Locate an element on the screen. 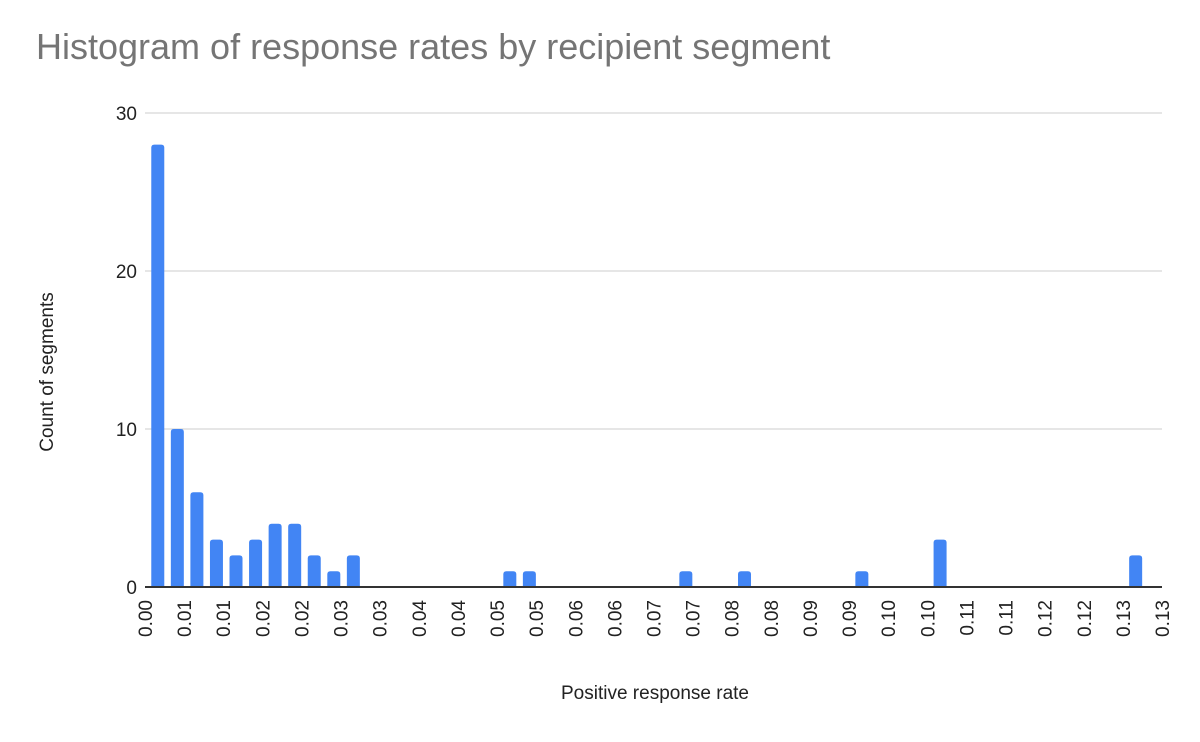 The width and height of the screenshot is (1200, 742). y-tick-label: 0 is located at coordinates (131, 588).